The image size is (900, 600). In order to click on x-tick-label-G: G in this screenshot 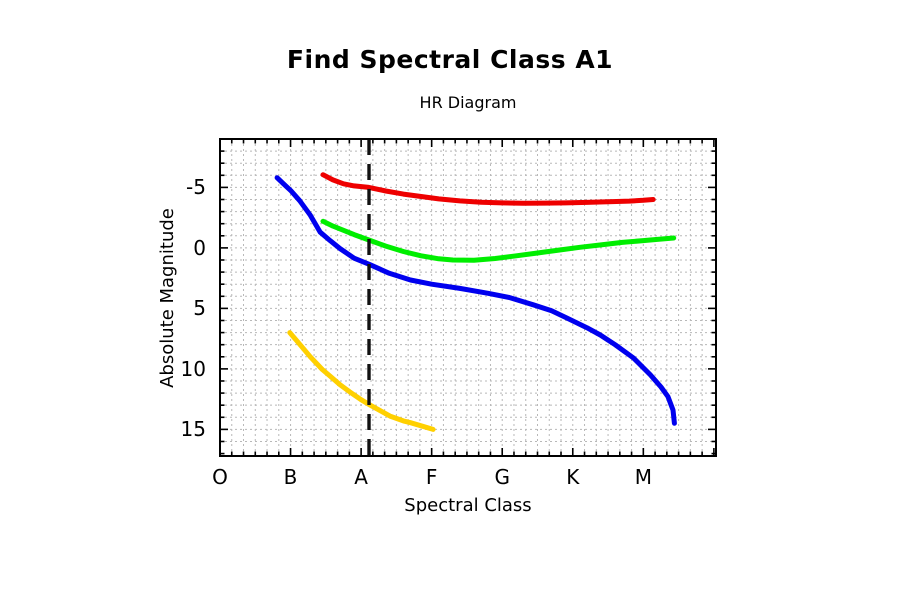, I will do `click(502, 477)`.